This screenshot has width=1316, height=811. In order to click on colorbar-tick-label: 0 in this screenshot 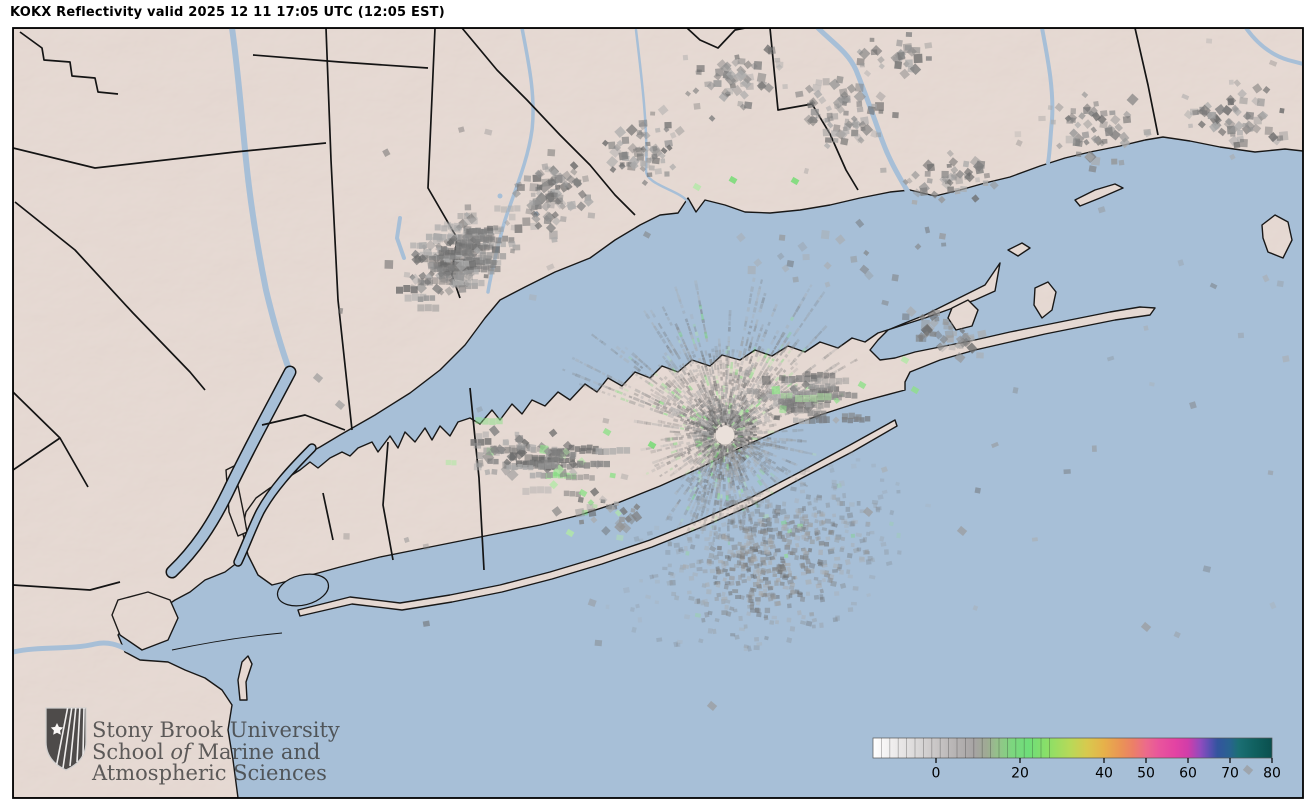, I will do `click(936, 774)`.